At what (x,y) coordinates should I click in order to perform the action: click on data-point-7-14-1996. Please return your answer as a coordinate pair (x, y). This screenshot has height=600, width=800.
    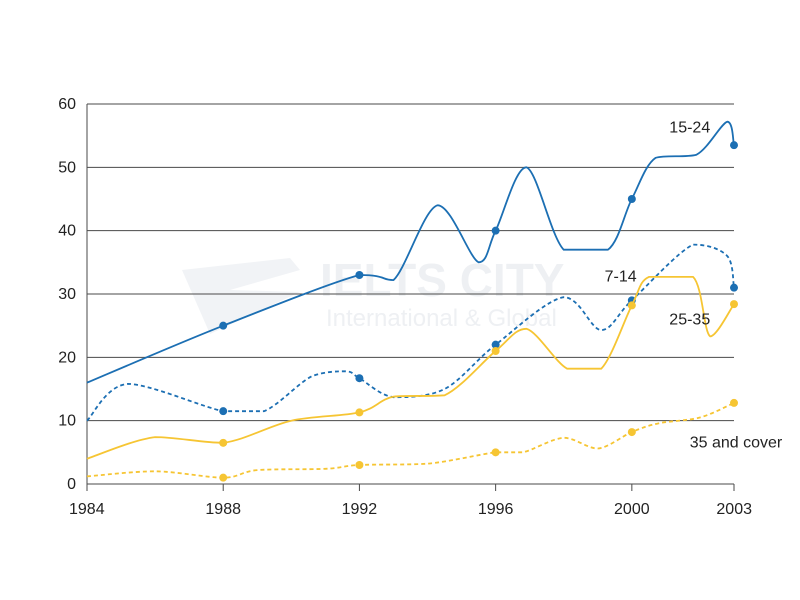
    Looking at the image, I should click on (495, 344).